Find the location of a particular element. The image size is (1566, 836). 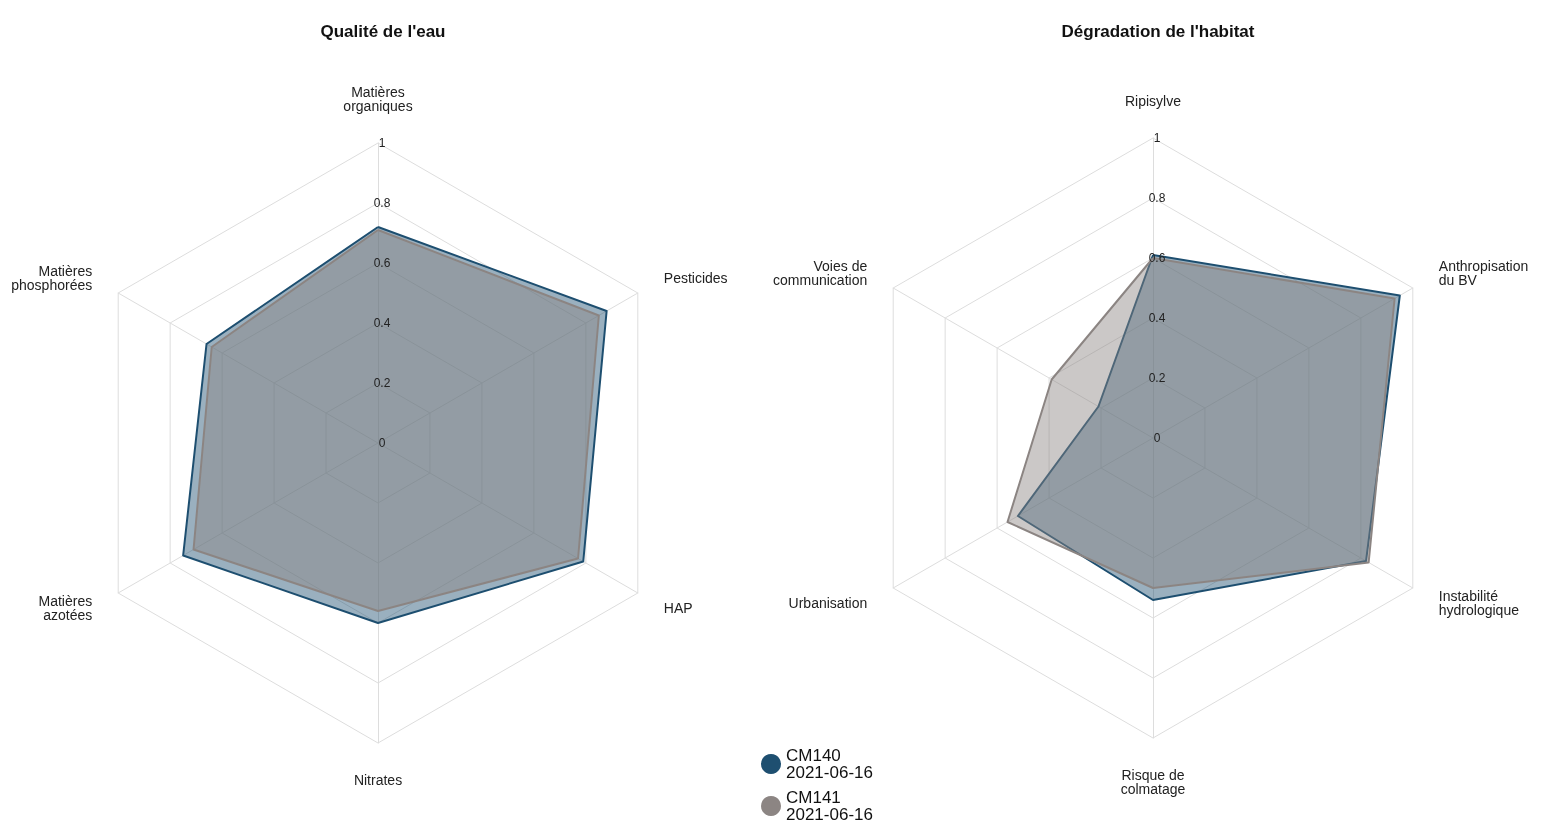

chart-title: Qualité de l'eau is located at coordinates (383, 31).